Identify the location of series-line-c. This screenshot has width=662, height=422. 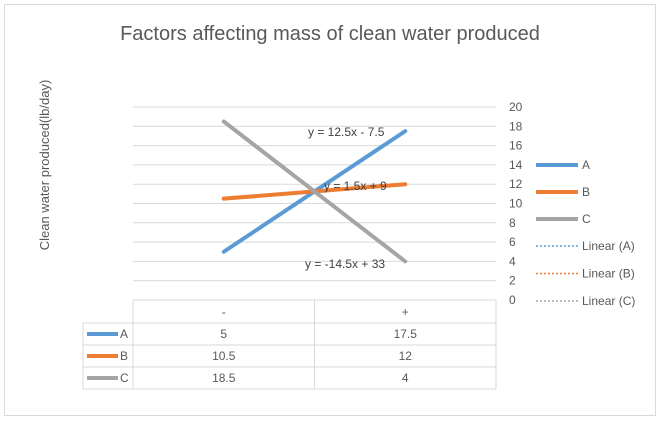
(314, 191).